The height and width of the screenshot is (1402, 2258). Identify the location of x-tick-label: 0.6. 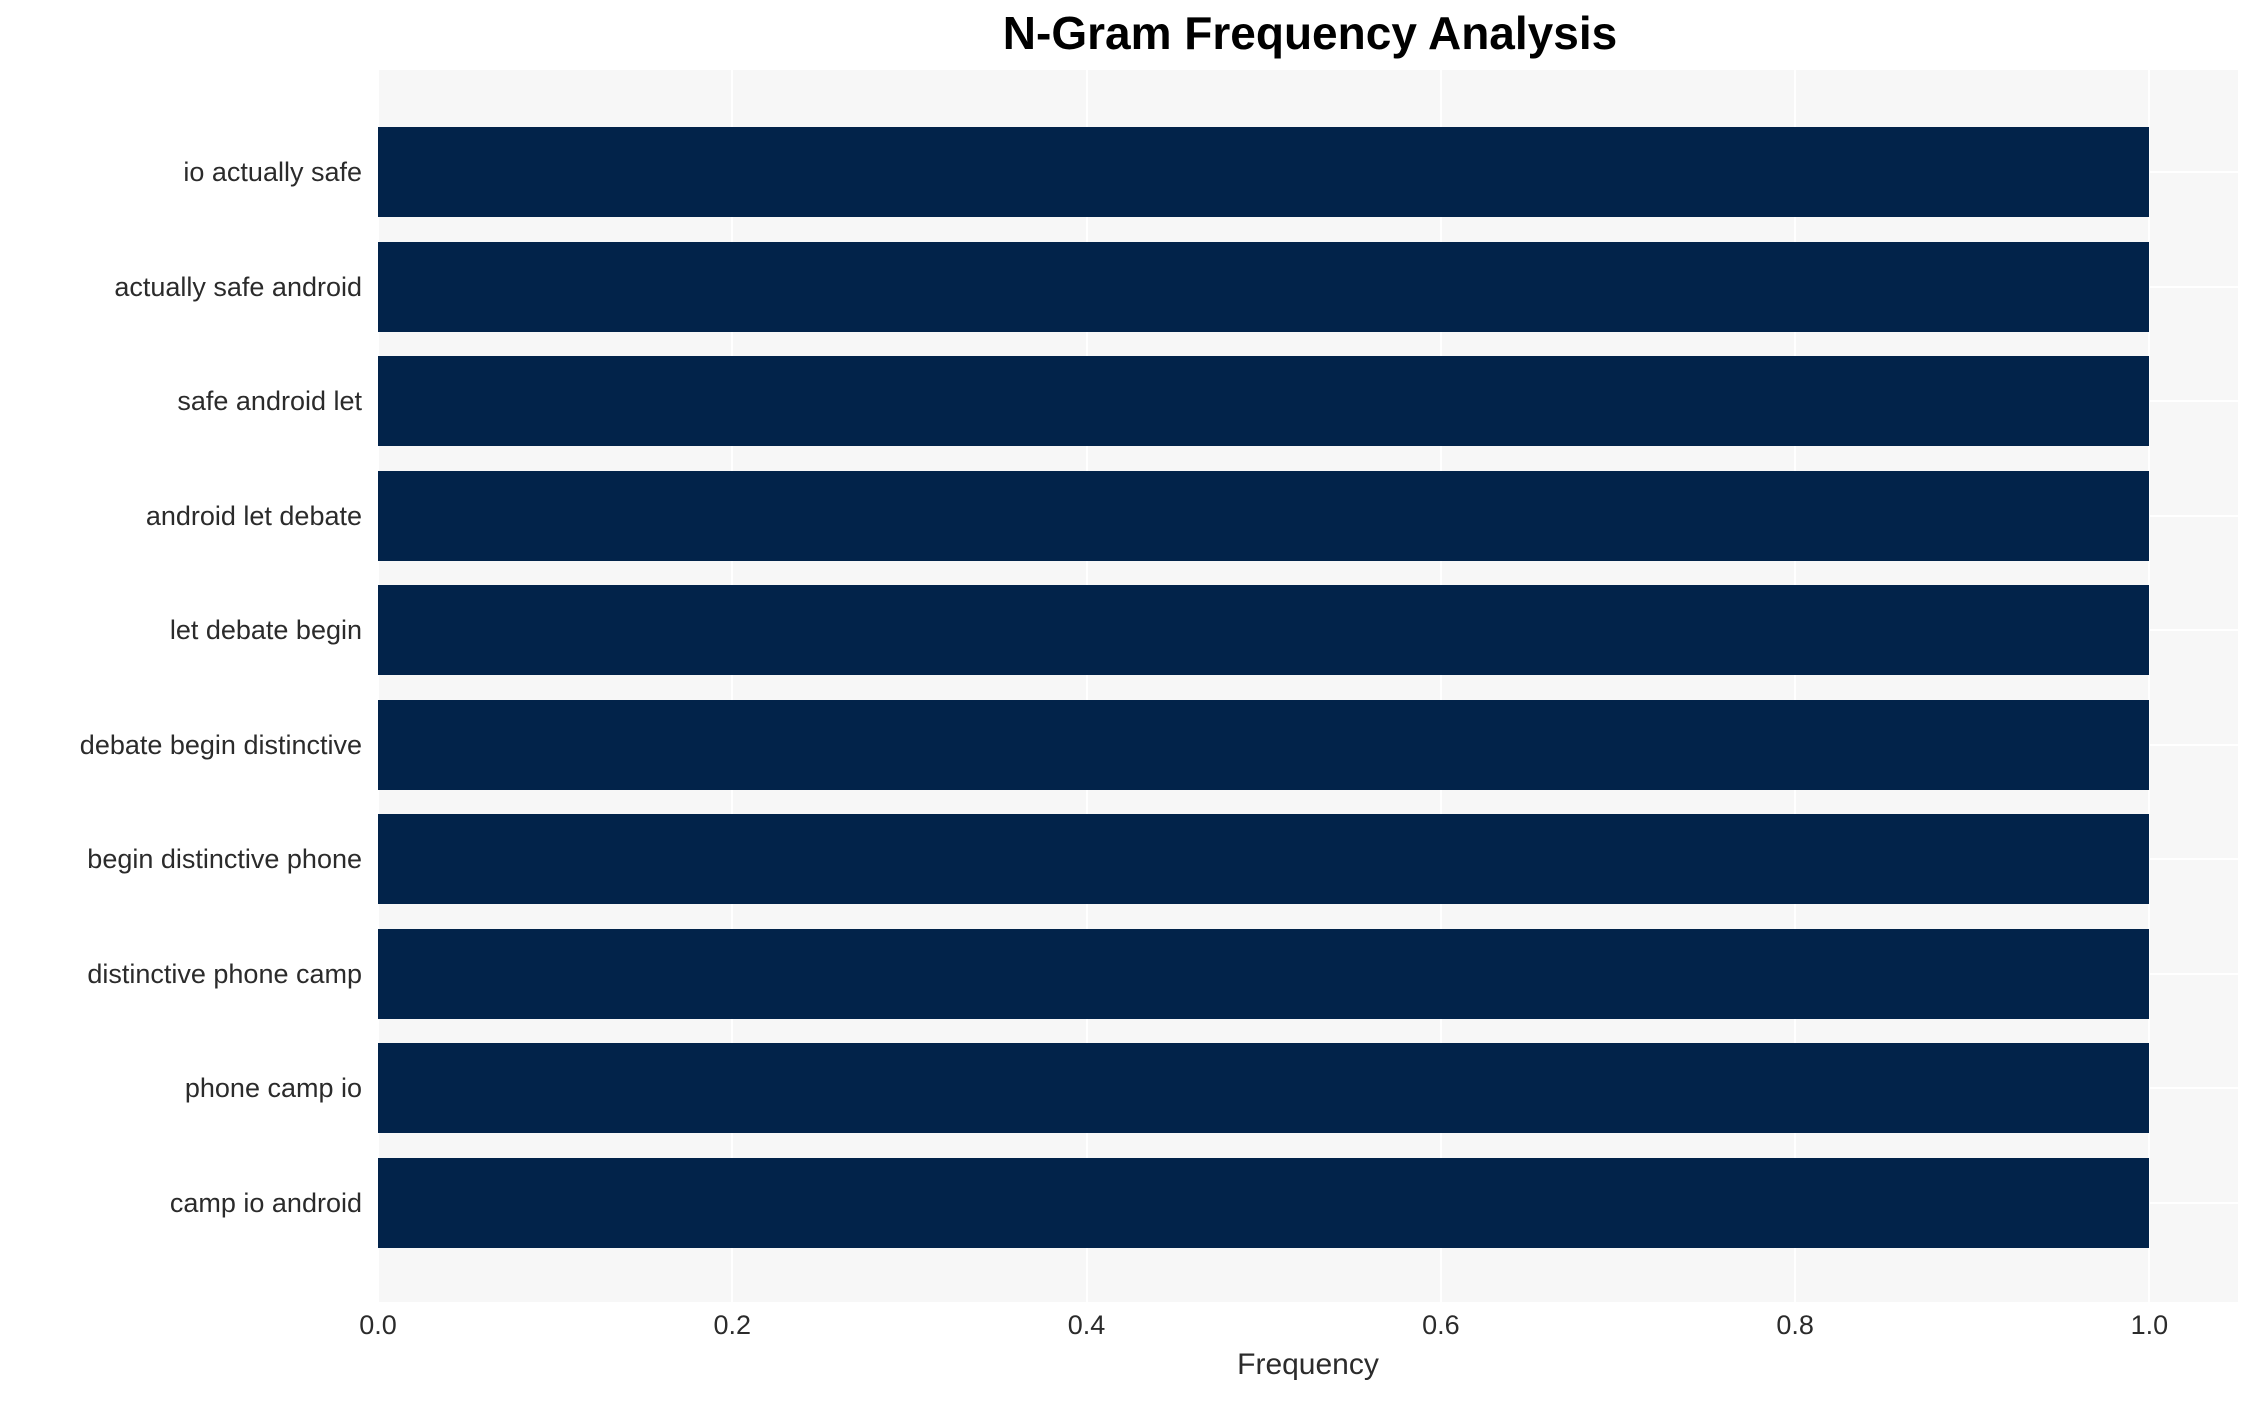
(1441, 1325).